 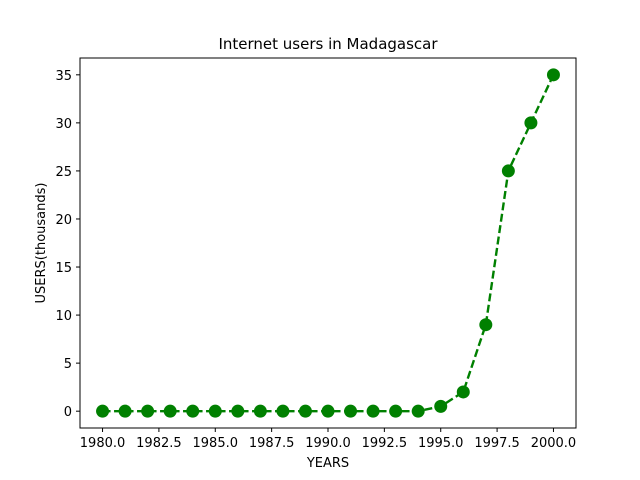 I want to click on y-axis: 0 5 10 15 20 25 30 35, so click(x=67, y=244).